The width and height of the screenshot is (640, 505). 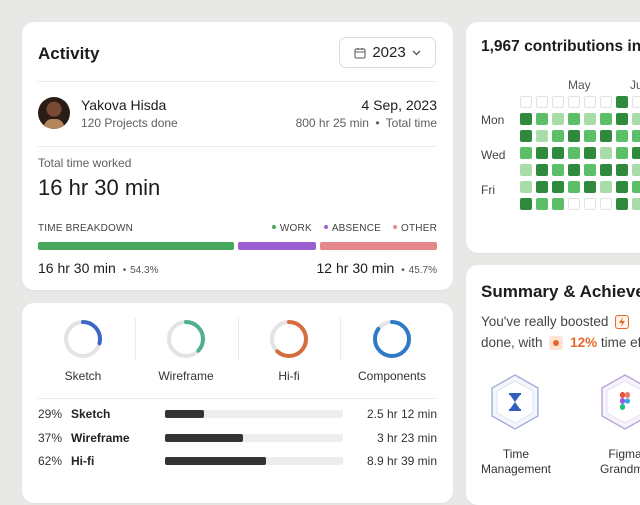 What do you see at coordinates (635, 85) in the screenshot?
I see `month-label: Ju` at bounding box center [635, 85].